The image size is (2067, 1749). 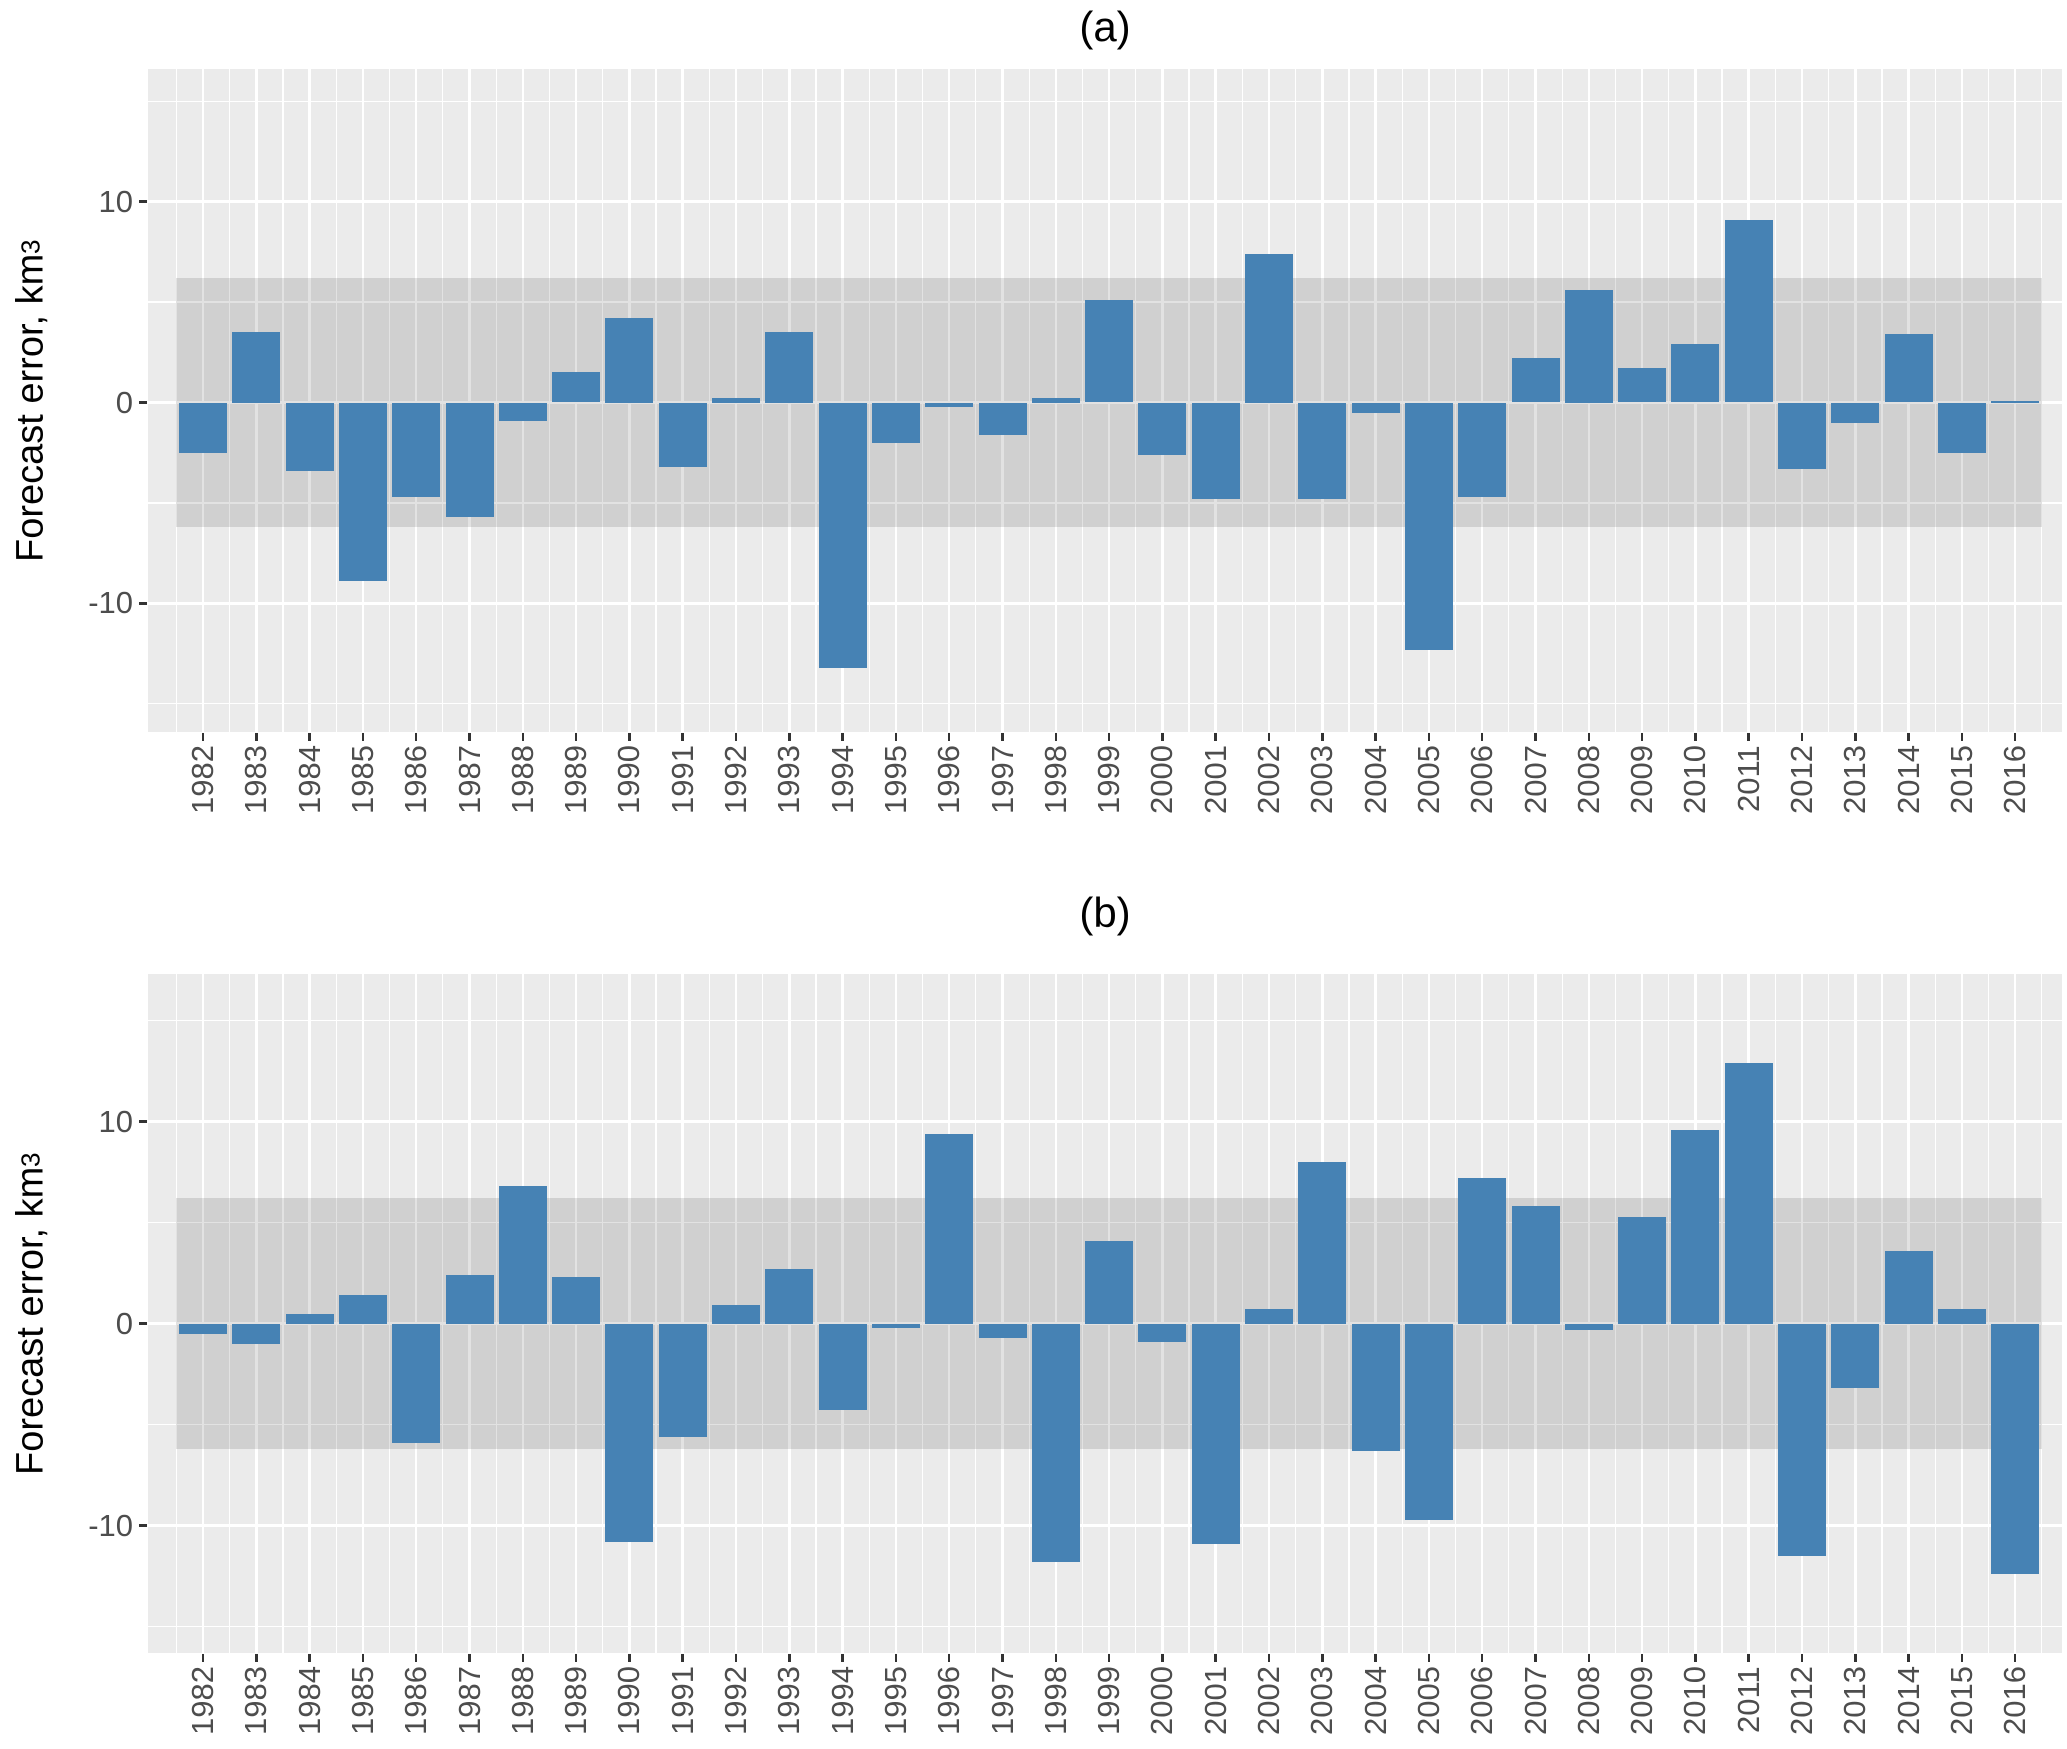 I want to click on x-tick-label: 1998, so click(x=1055, y=1700).